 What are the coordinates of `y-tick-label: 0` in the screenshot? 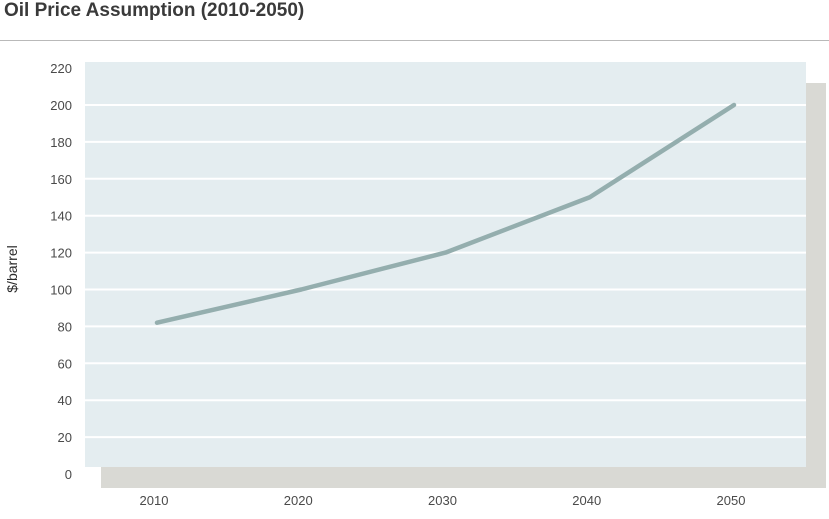 It's located at (68, 474).